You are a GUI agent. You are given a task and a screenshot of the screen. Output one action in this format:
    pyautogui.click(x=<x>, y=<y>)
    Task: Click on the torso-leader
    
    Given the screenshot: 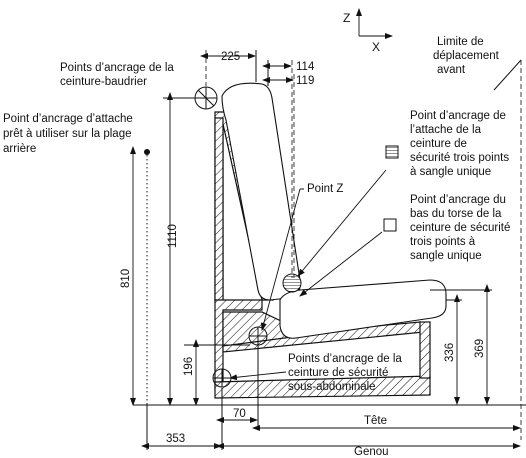 What is the action you would take?
    pyautogui.click(x=341, y=264)
    